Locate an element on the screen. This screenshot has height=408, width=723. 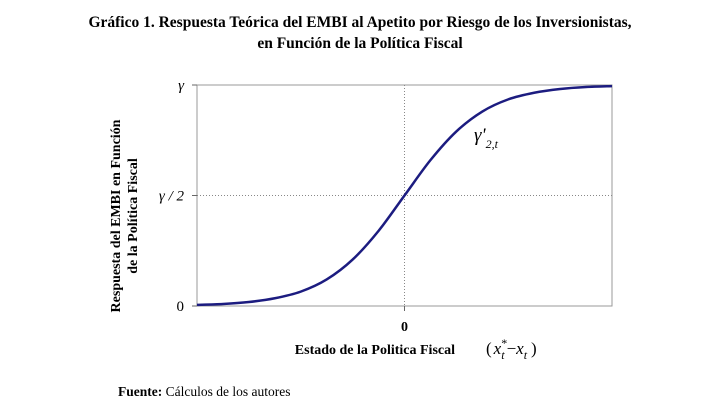
minus: − is located at coordinates (512, 348).